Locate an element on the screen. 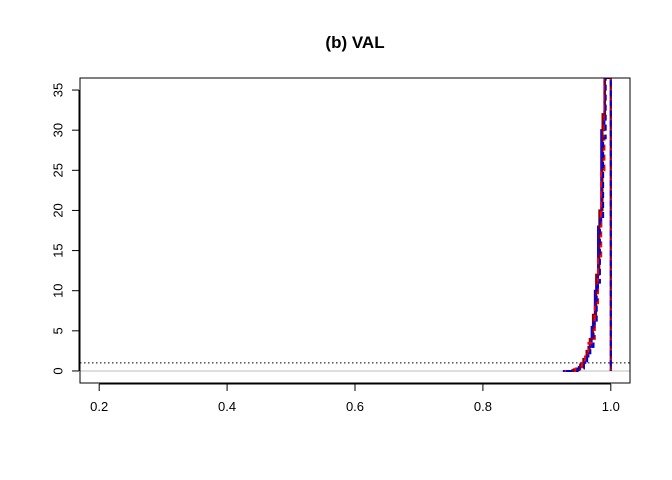 The image size is (672, 480). x-tick-label: 0.6 is located at coordinates (355, 406).